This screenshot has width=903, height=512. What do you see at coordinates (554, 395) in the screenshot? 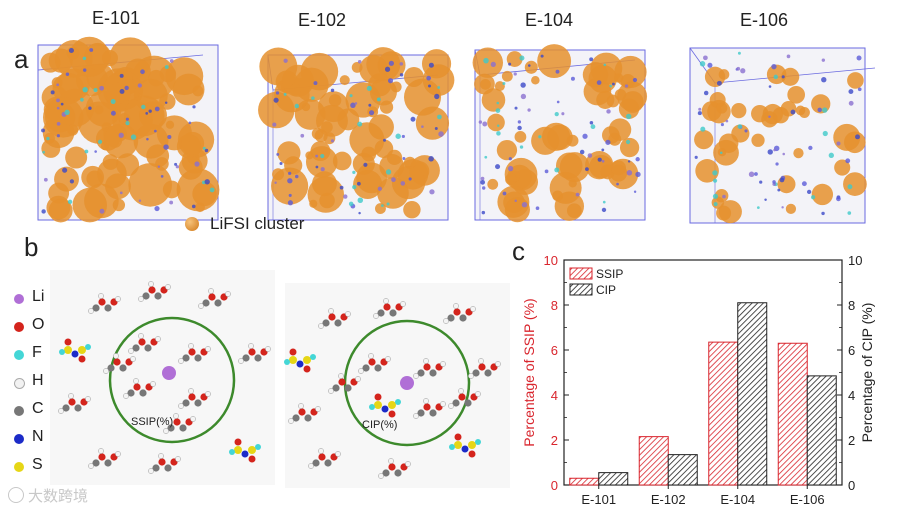
I see `left-y-tick-label: 4` at bounding box center [554, 395].